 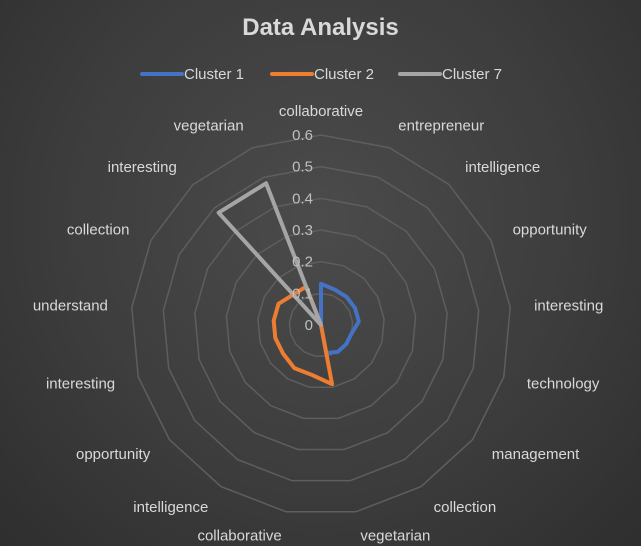 I want to click on radial-tick-label: 0.3, so click(x=302, y=230).